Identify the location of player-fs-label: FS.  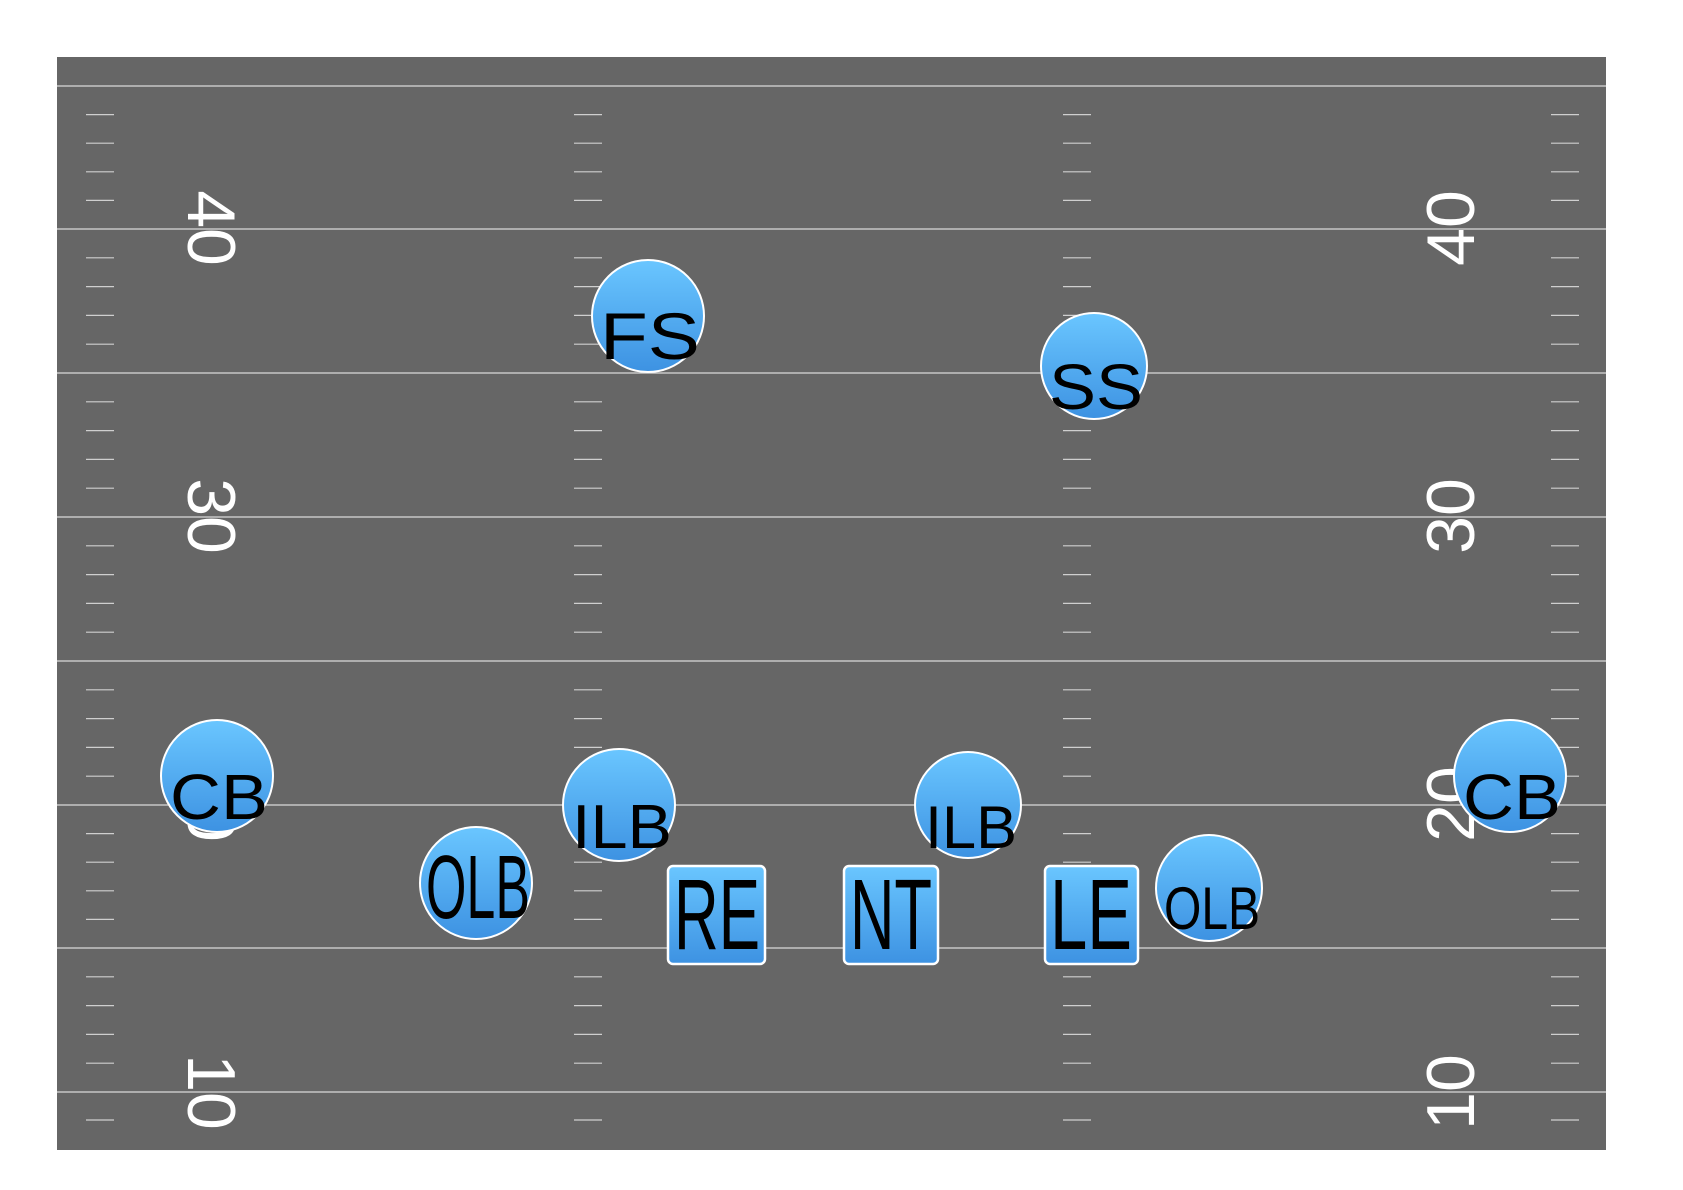
(650, 336).